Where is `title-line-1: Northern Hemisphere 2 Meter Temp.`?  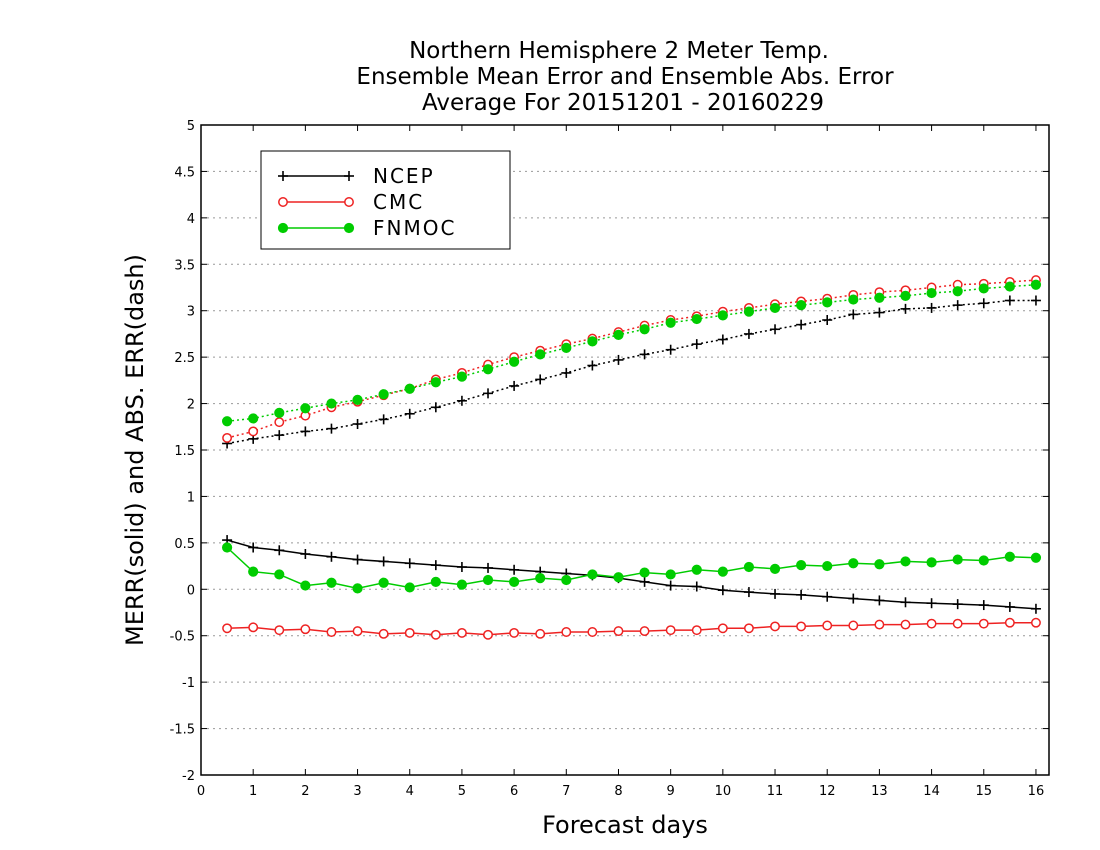 title-line-1: Northern Hemisphere 2 Meter Temp. is located at coordinates (619, 51).